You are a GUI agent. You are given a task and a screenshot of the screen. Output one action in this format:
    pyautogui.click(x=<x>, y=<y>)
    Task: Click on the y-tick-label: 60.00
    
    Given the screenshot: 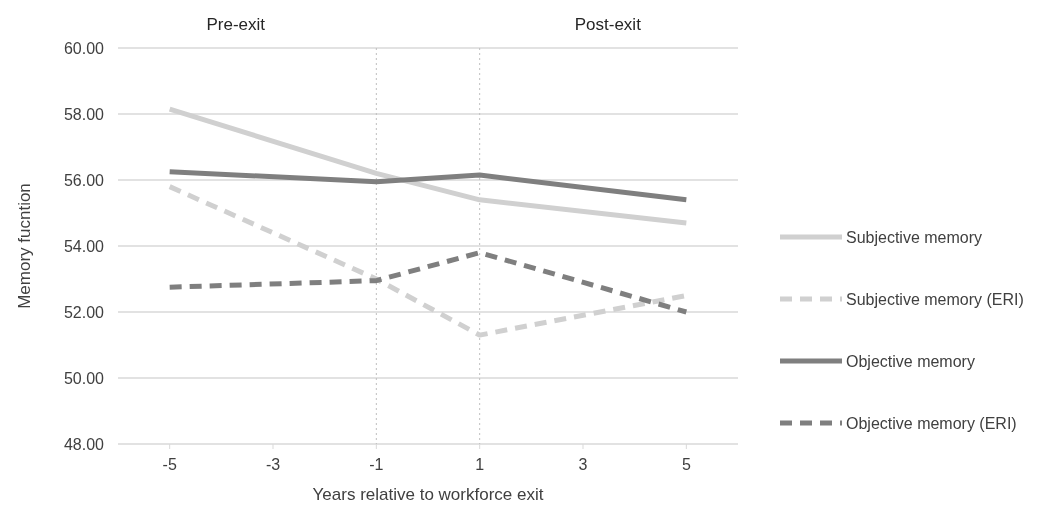 What is the action you would take?
    pyautogui.click(x=84, y=48)
    